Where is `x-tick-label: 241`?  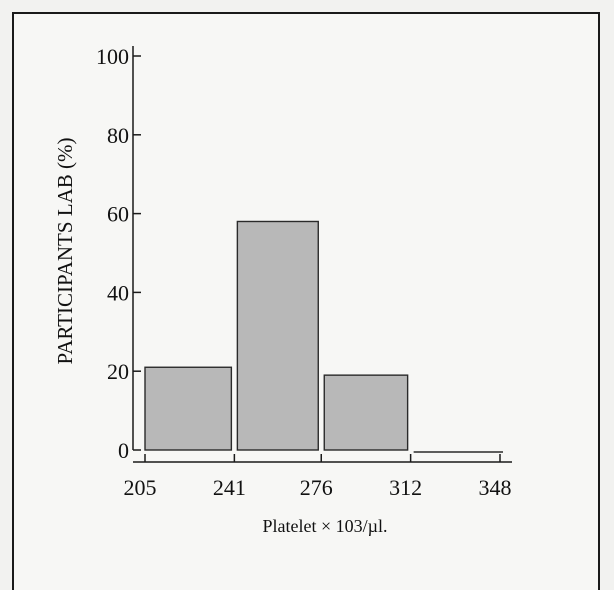 x-tick-label: 241 is located at coordinates (229, 487).